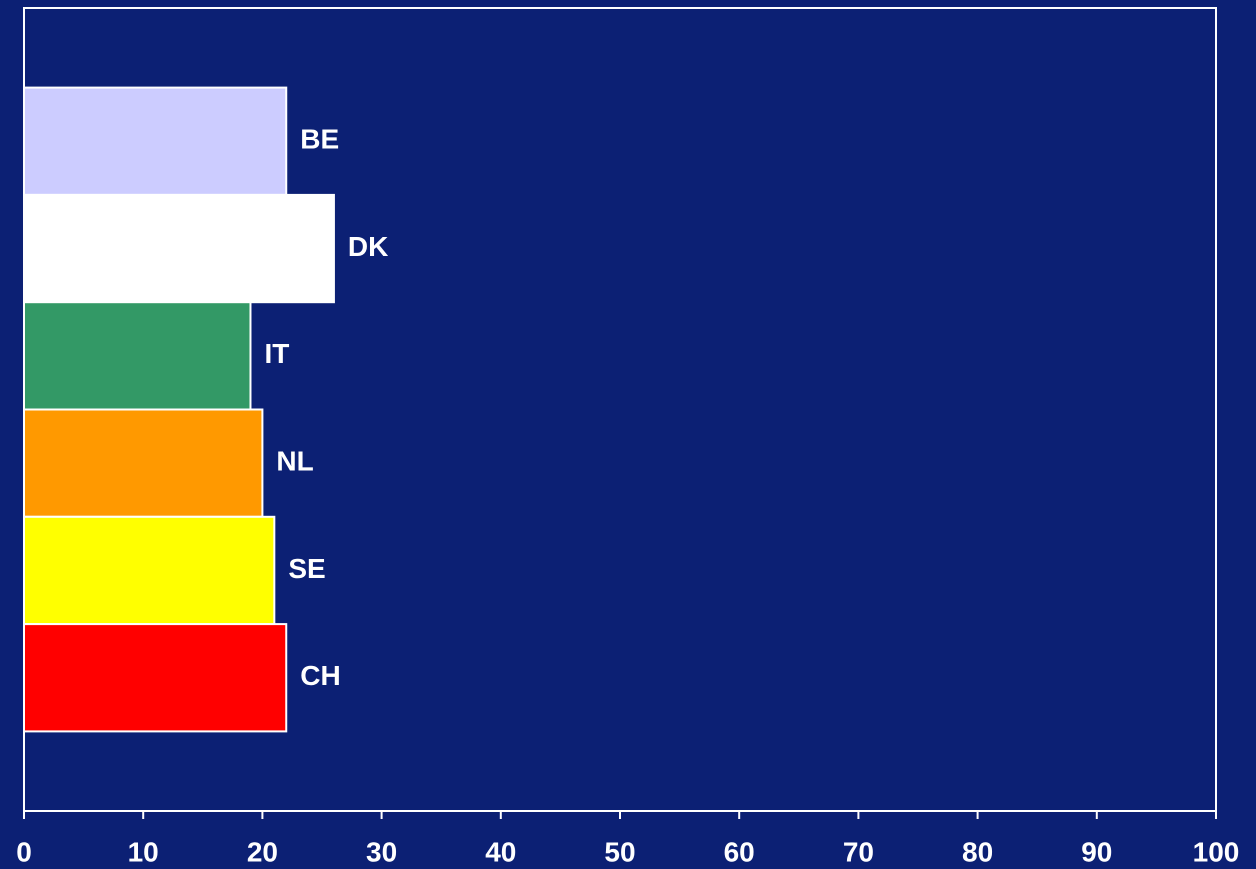  What do you see at coordinates (858, 851) in the screenshot?
I see `x-tick-label: 70` at bounding box center [858, 851].